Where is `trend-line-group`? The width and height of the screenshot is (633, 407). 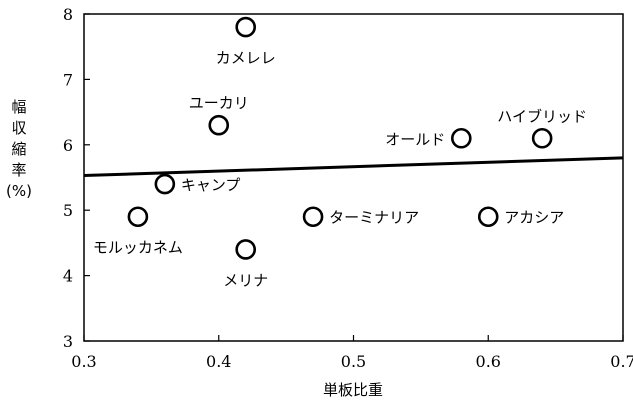 trend-line-group is located at coordinates (353, 167).